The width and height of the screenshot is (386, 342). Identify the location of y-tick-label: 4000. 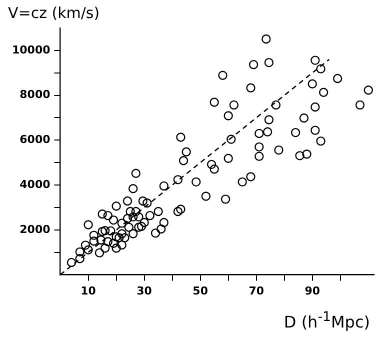
(35, 184).